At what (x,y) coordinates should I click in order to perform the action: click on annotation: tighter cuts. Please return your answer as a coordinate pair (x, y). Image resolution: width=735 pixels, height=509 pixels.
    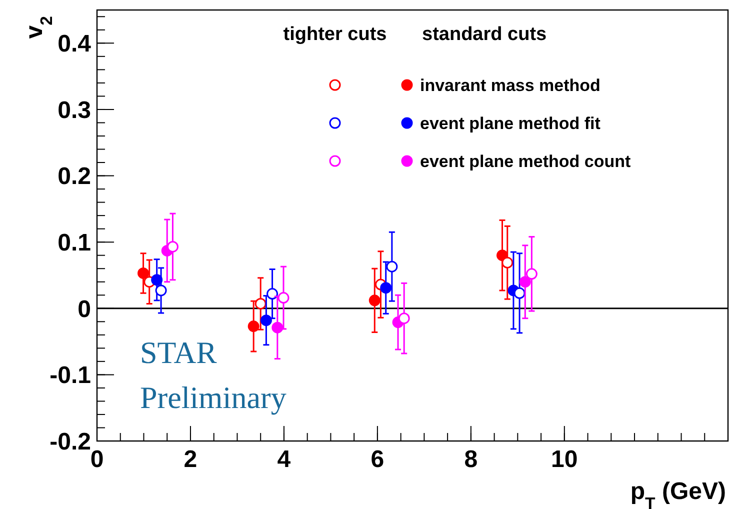
    Looking at the image, I should click on (335, 34).